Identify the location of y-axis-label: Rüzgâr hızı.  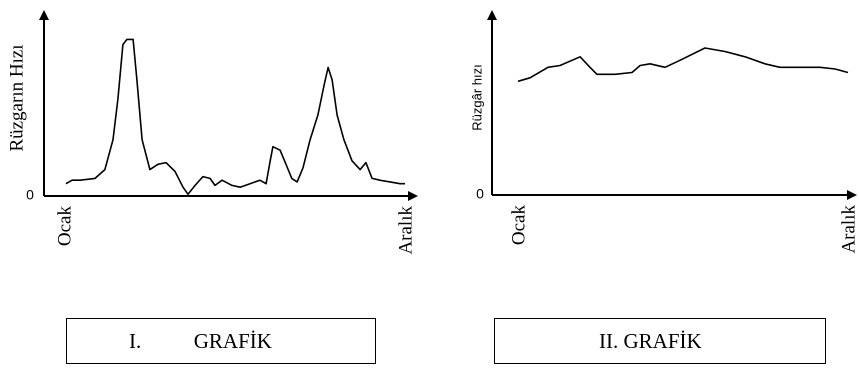
(476, 97).